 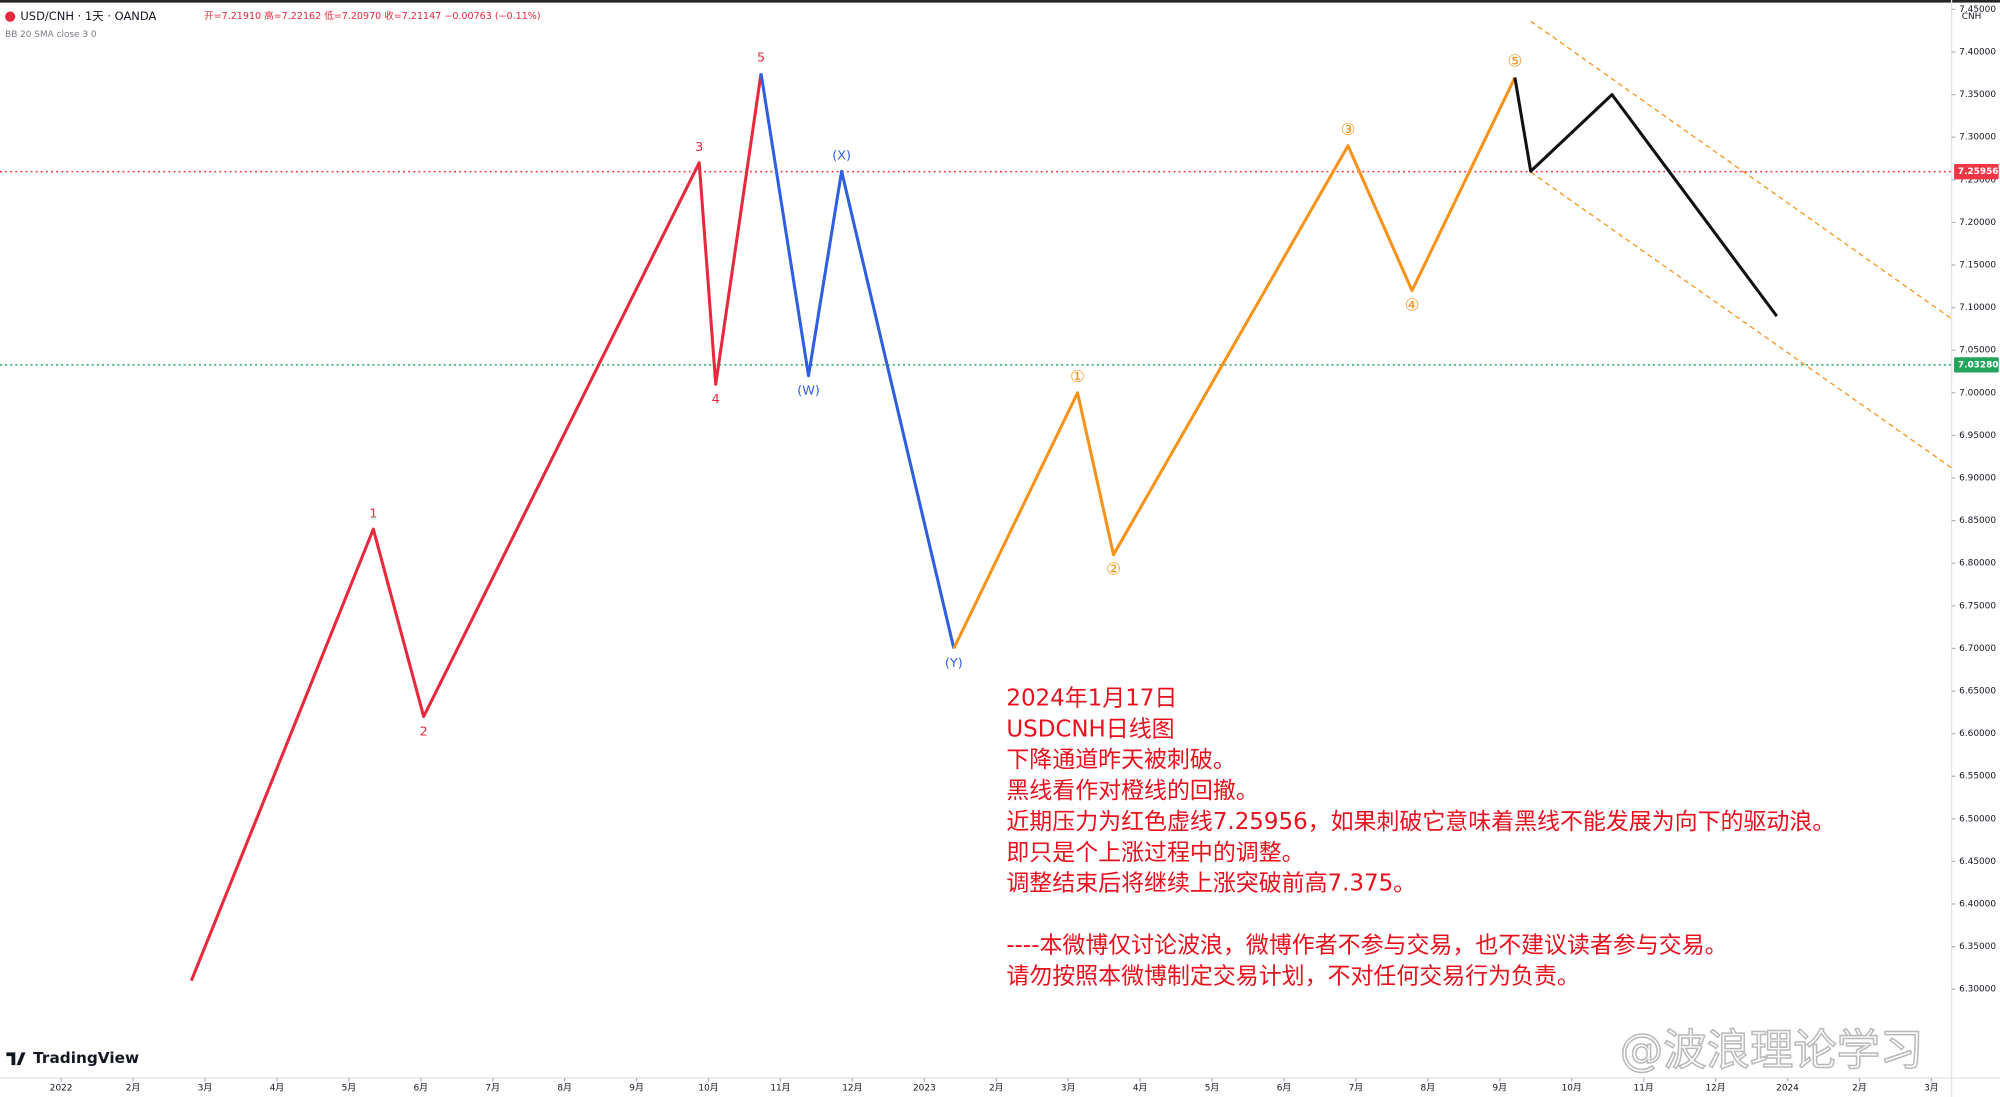 What do you see at coordinates (424, 731) in the screenshot?
I see `wave-label: 2` at bounding box center [424, 731].